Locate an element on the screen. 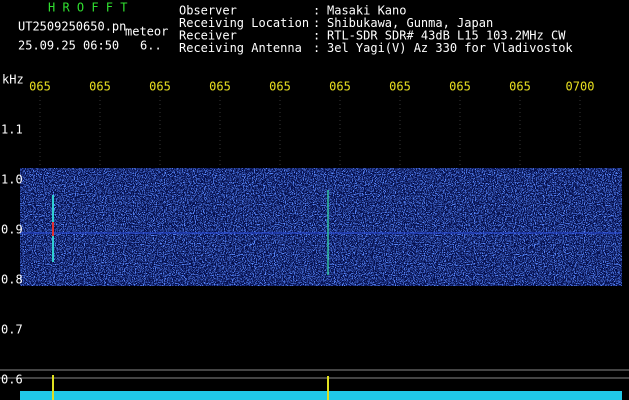 The image size is (629, 400). field-label: Observer is located at coordinates (208, 11).